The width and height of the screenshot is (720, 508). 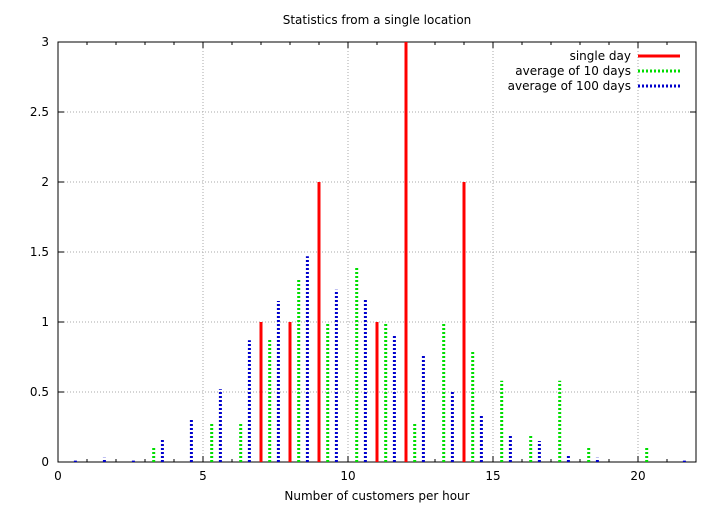 What do you see at coordinates (377, 20) in the screenshot?
I see `chart-title: Statistics from a single location` at bounding box center [377, 20].